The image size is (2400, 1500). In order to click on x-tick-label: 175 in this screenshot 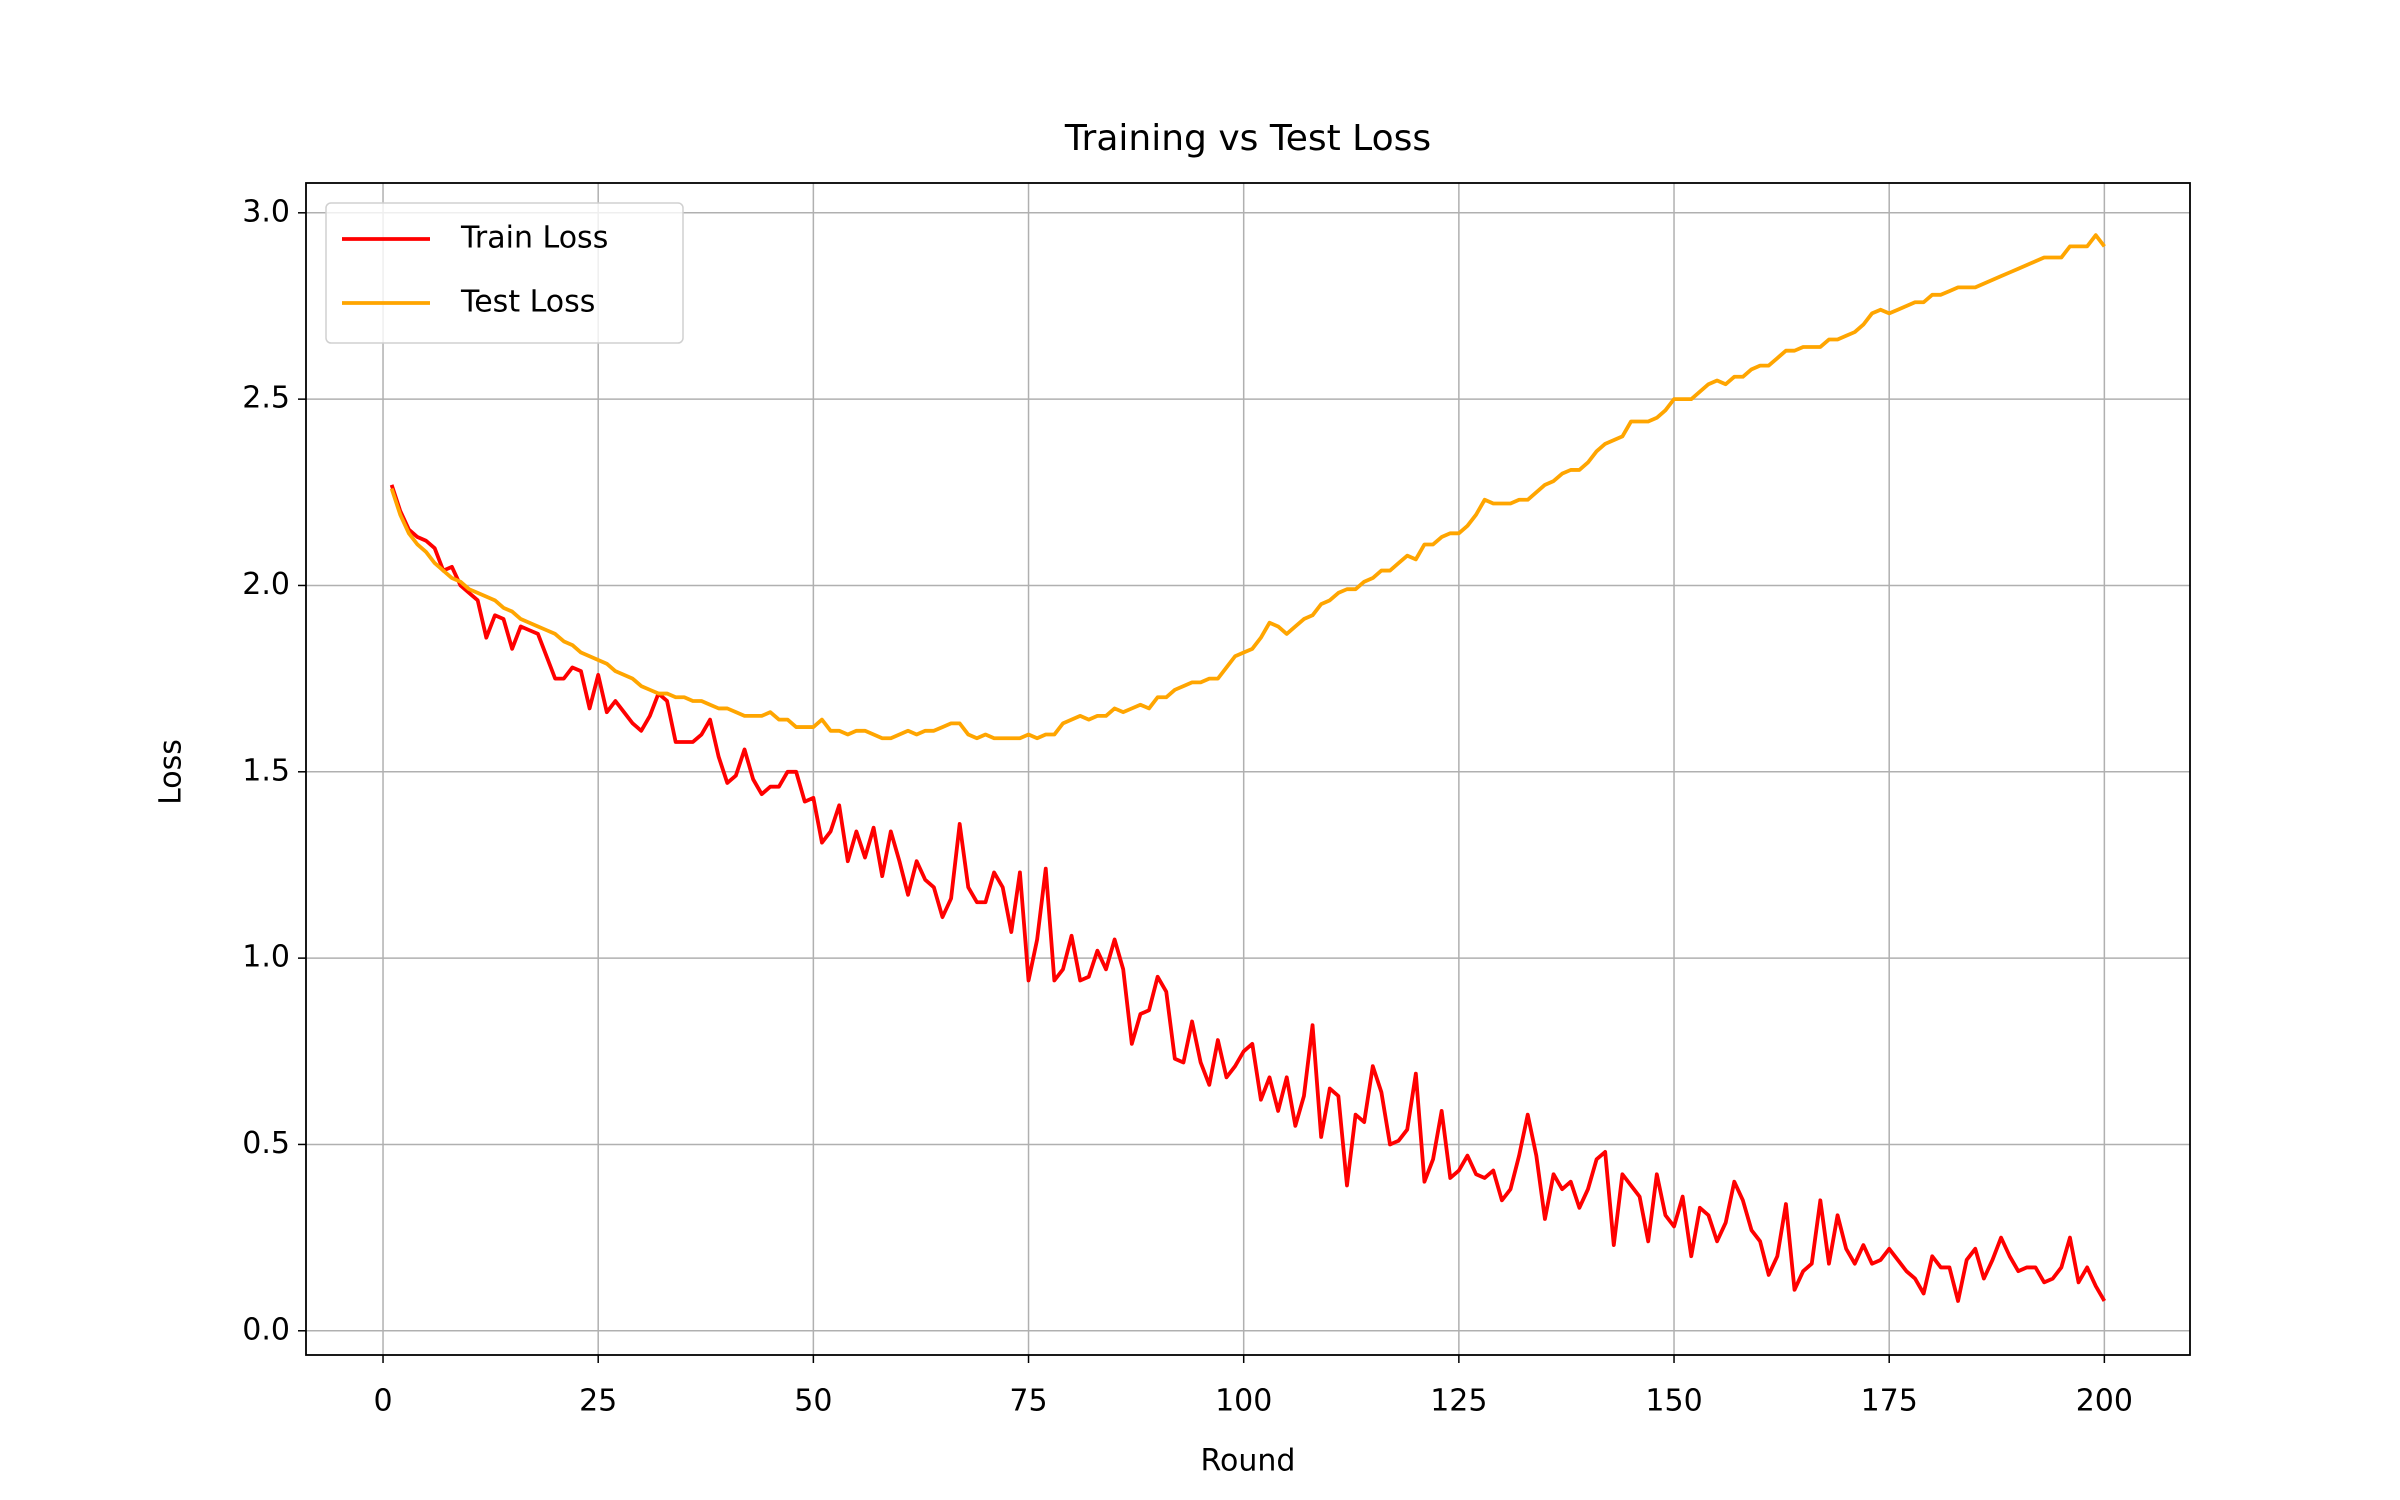, I will do `click(1889, 1401)`.